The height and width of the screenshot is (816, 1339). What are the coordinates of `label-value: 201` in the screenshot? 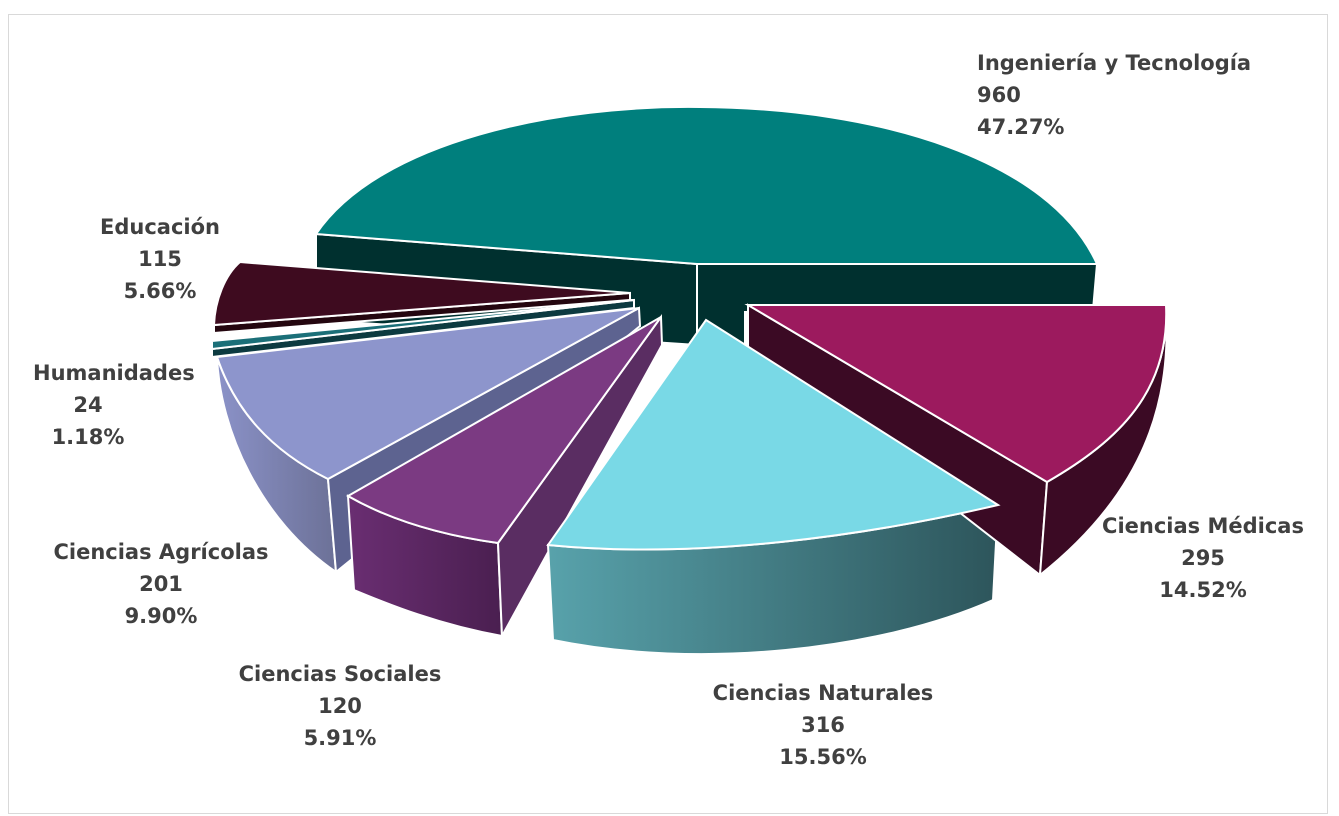 It's located at (161, 584).